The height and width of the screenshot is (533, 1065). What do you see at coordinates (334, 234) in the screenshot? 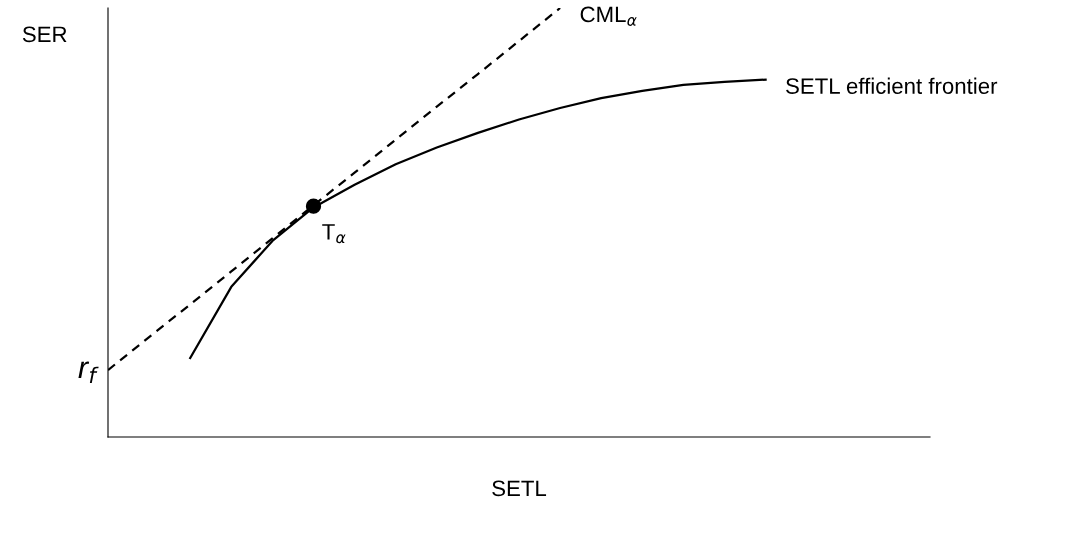
I see `series-label: T$_{α}$` at bounding box center [334, 234].